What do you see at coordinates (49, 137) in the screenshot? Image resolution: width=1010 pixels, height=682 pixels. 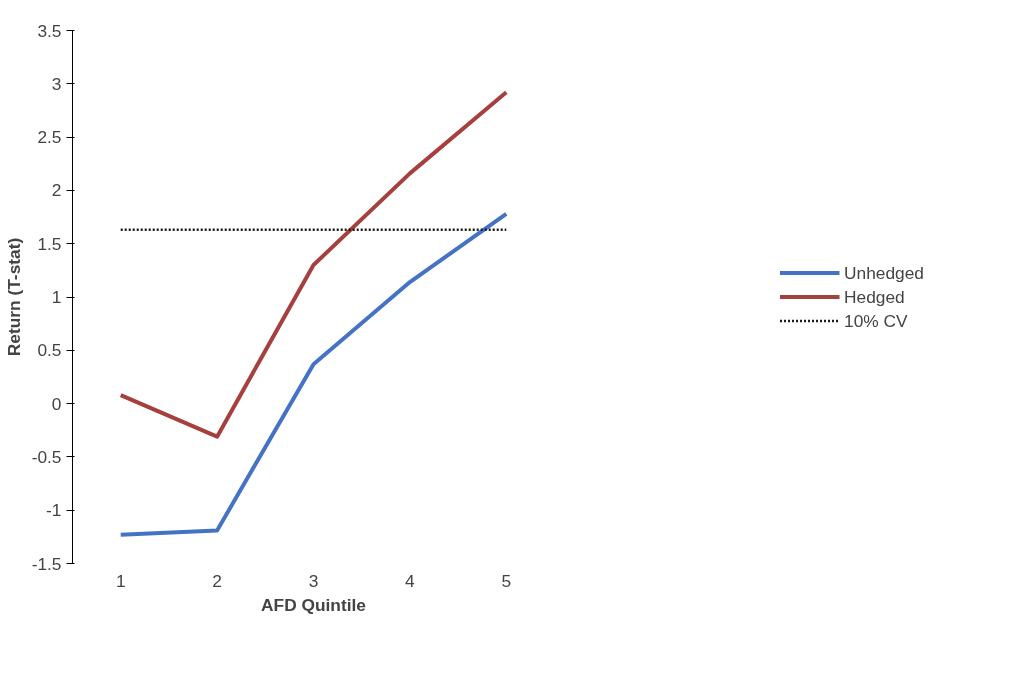 I see `y-tick-label: 2.5` at bounding box center [49, 137].